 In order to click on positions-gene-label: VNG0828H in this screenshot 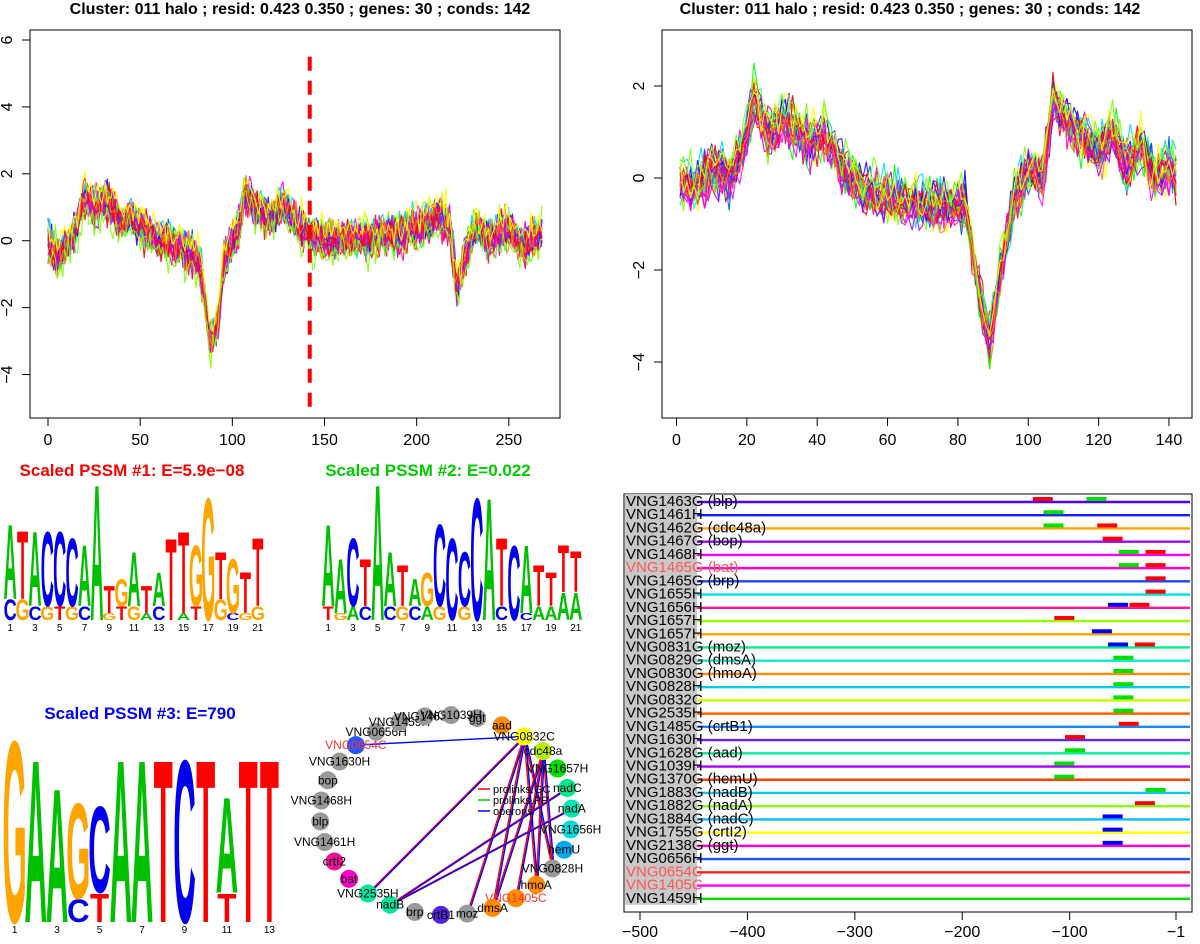, I will do `click(664, 686)`.